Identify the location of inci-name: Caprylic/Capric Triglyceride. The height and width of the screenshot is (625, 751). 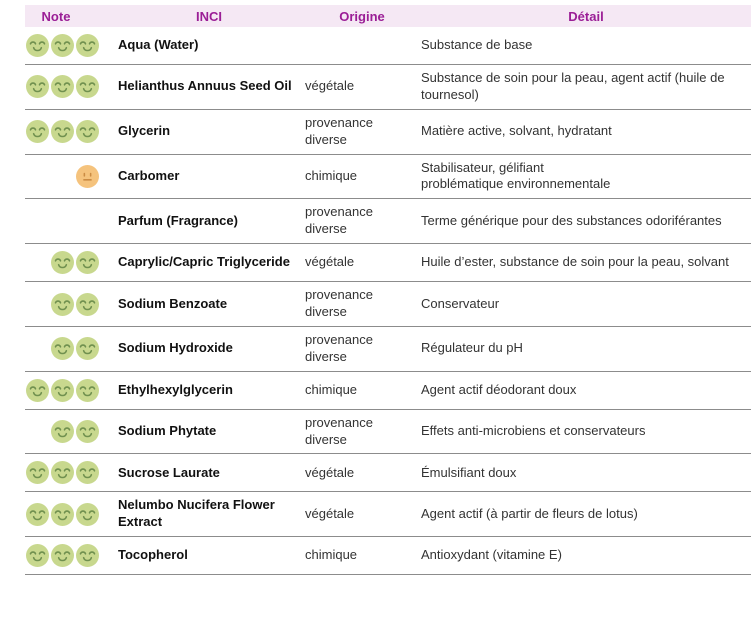
(204, 262).